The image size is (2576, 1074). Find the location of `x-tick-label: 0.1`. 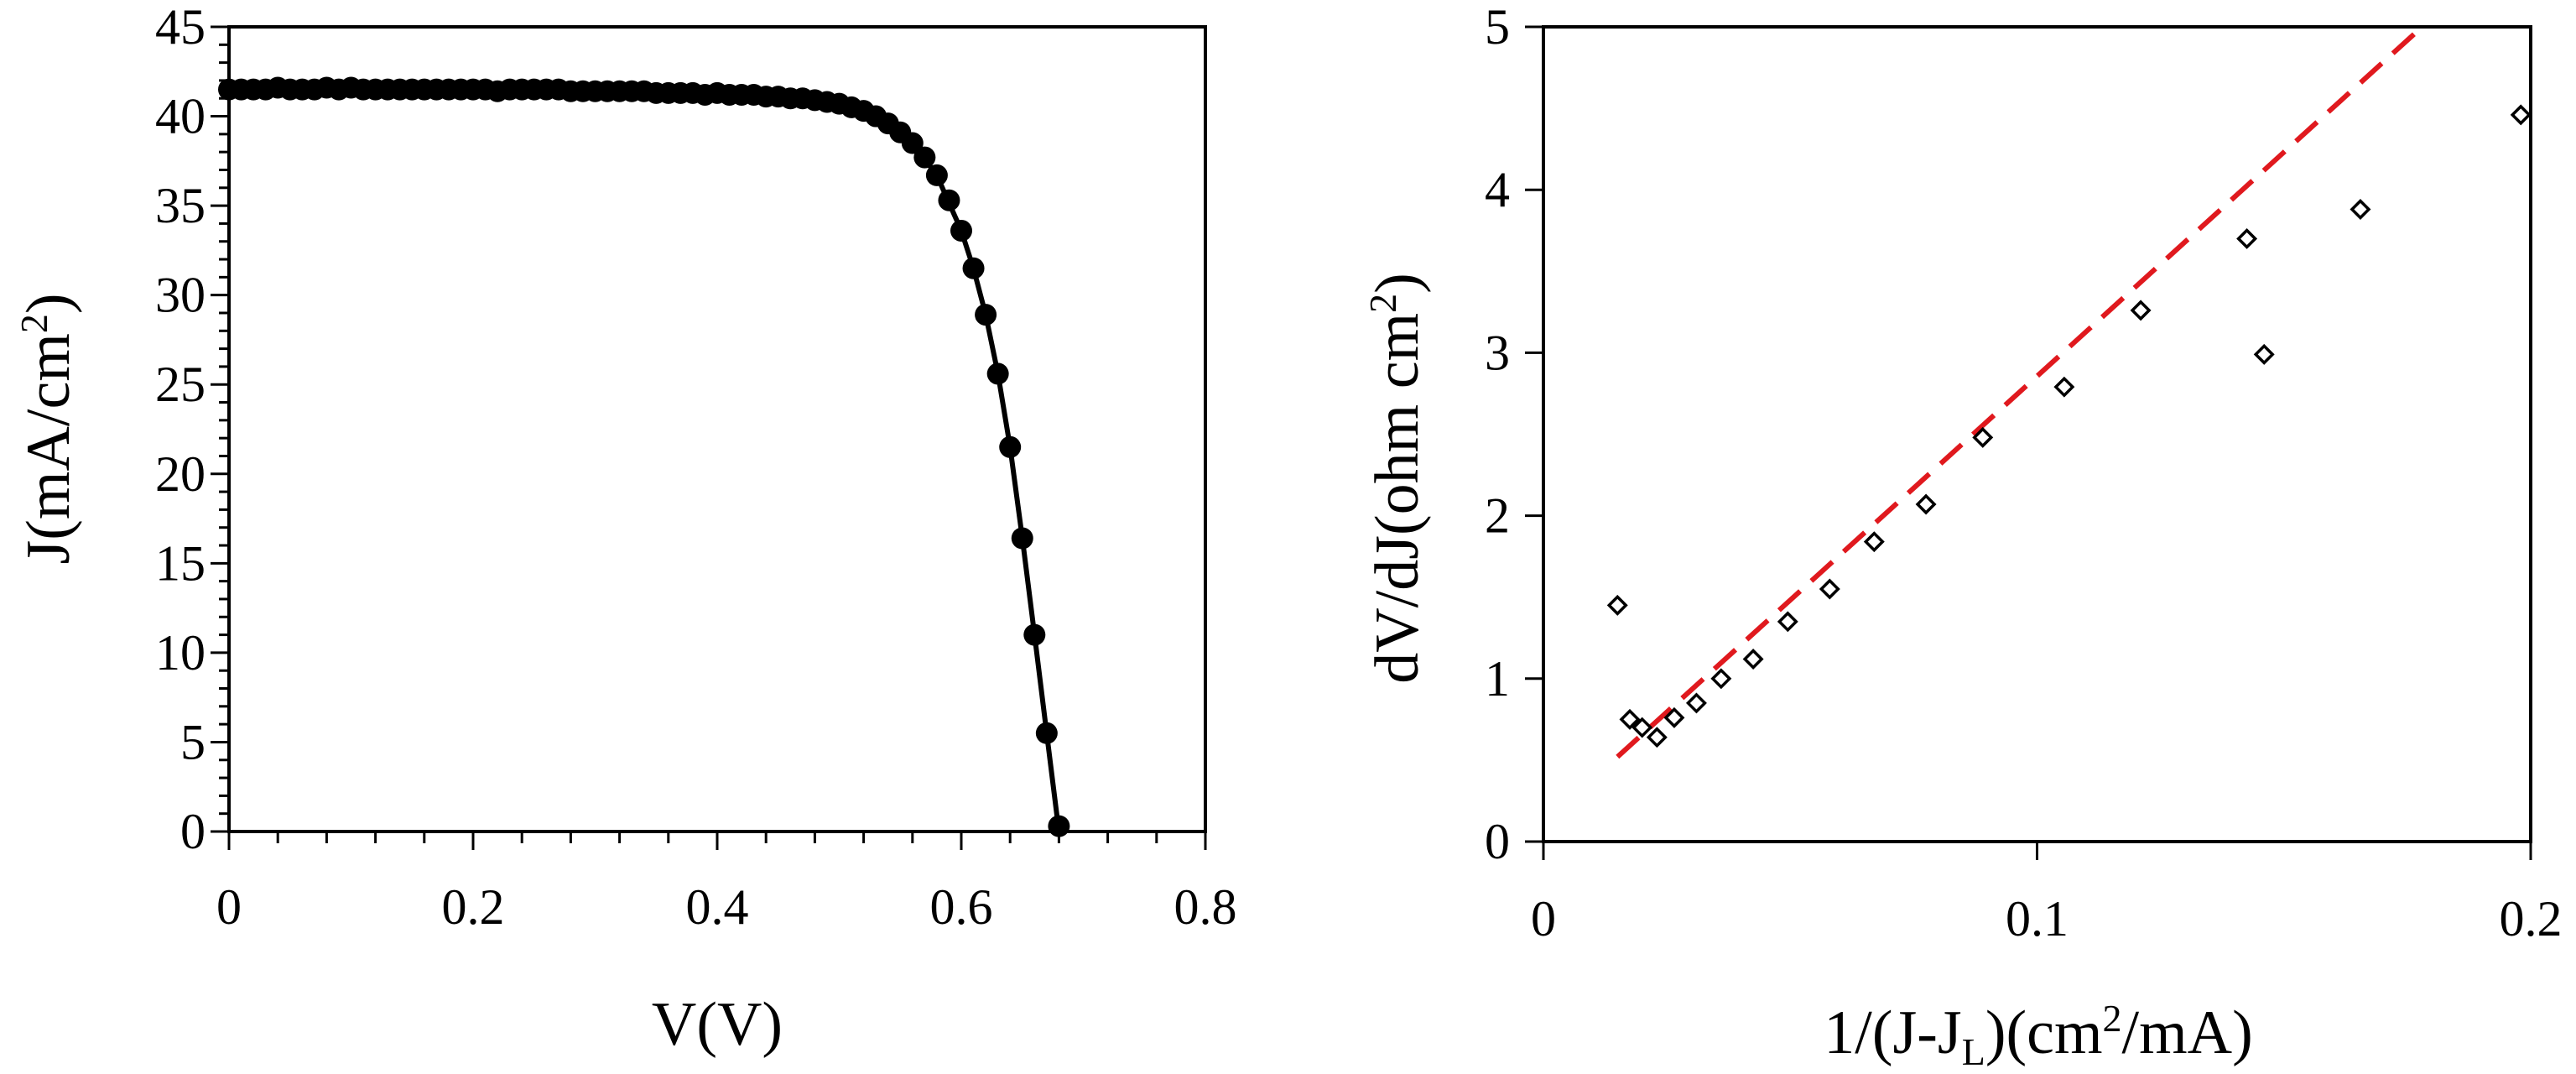

x-tick-label: 0.1 is located at coordinates (2037, 919).